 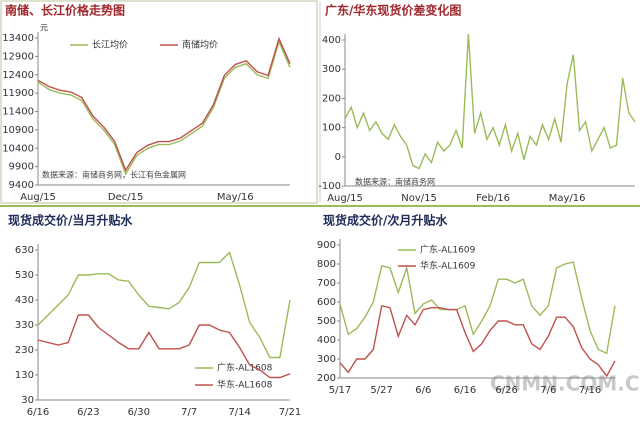 What do you see at coordinates (338, 157) in the screenshot?
I see `y-tick-label: 0` at bounding box center [338, 157].